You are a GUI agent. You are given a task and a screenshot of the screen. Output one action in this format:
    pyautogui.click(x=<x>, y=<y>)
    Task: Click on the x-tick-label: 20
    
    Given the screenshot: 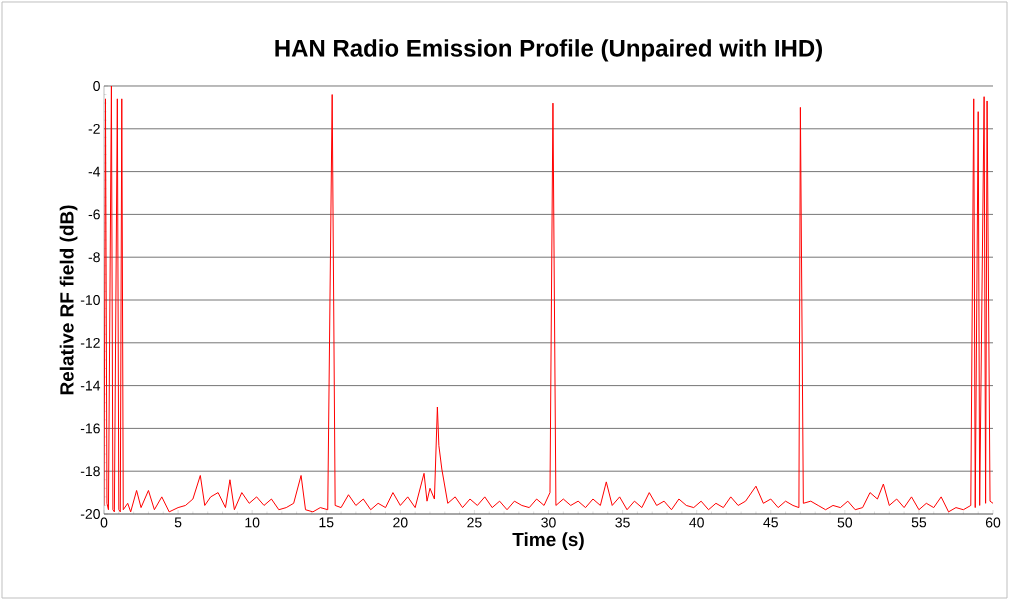 What is the action you would take?
    pyautogui.click(x=400, y=522)
    